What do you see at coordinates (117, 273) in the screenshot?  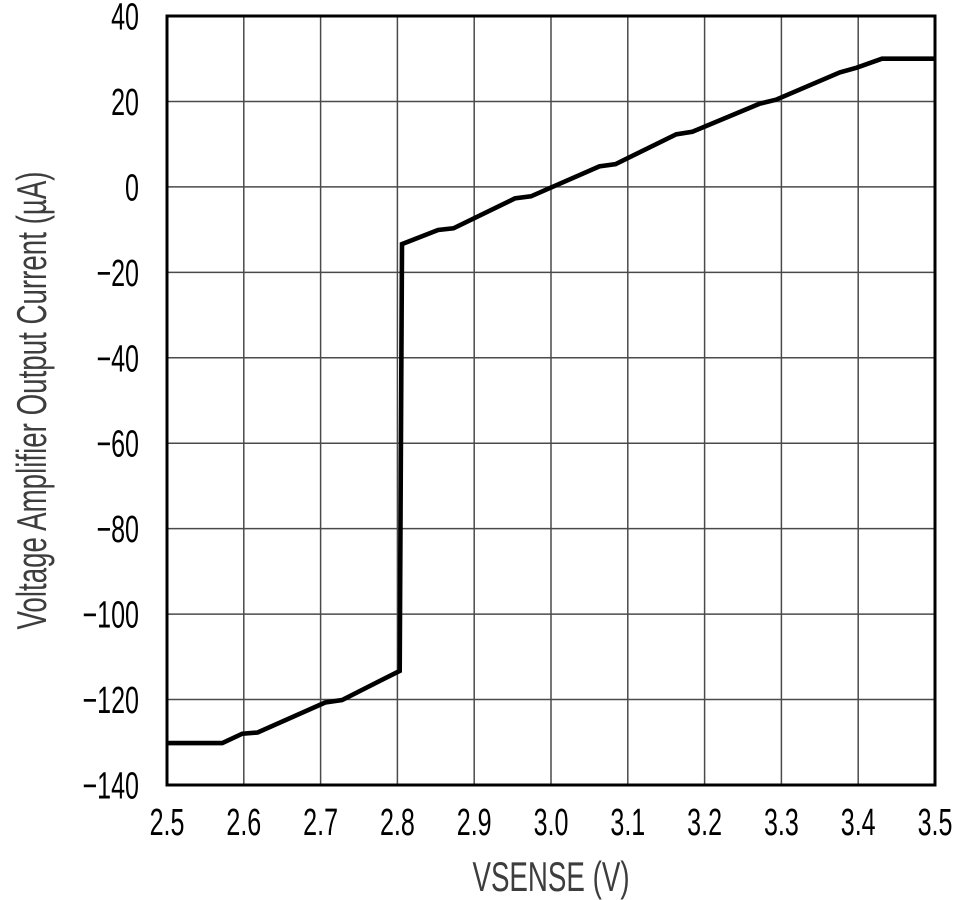 I see `y-tick-label: −20` at bounding box center [117, 273].